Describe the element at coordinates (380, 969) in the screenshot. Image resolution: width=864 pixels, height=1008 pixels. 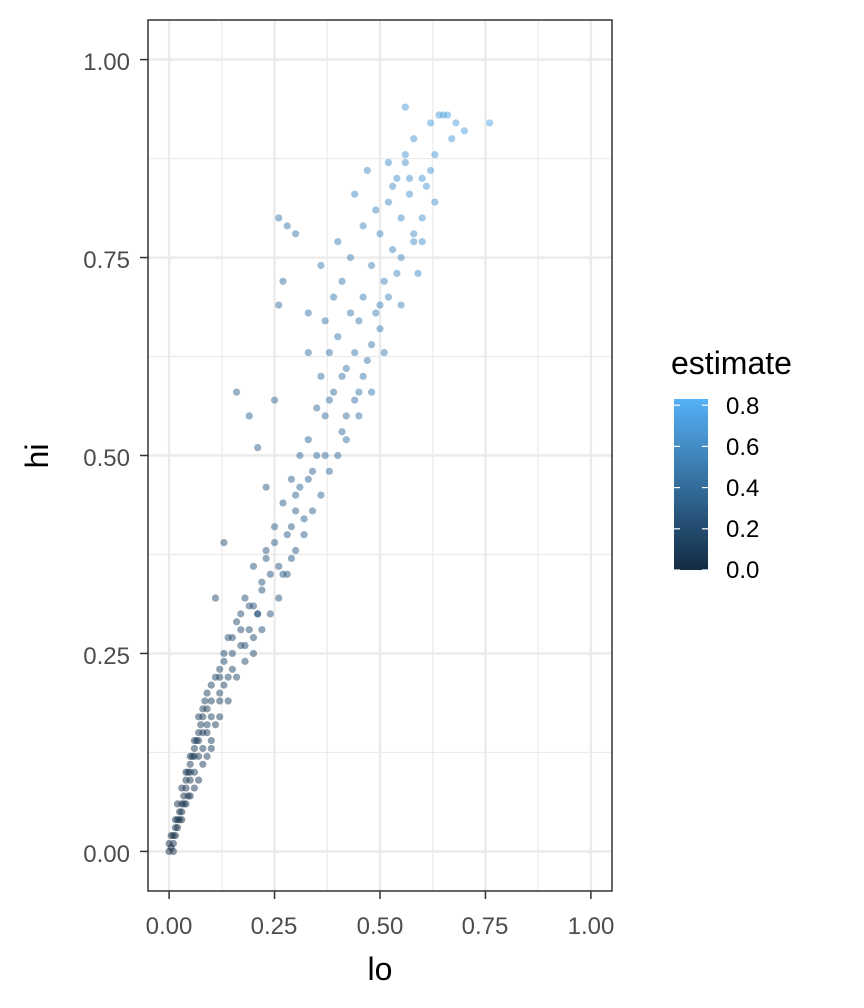
I see `x-axis-title: lo` at that location.